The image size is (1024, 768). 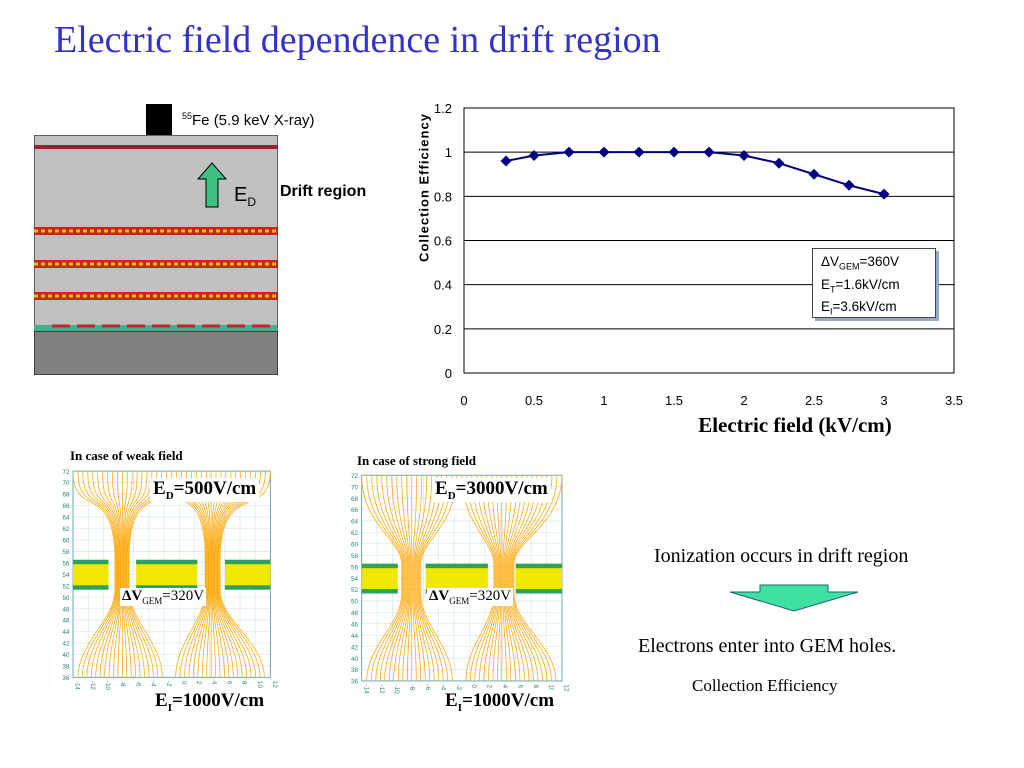 What do you see at coordinates (883, 400) in the screenshot?
I see `x-tick-label: 3` at bounding box center [883, 400].